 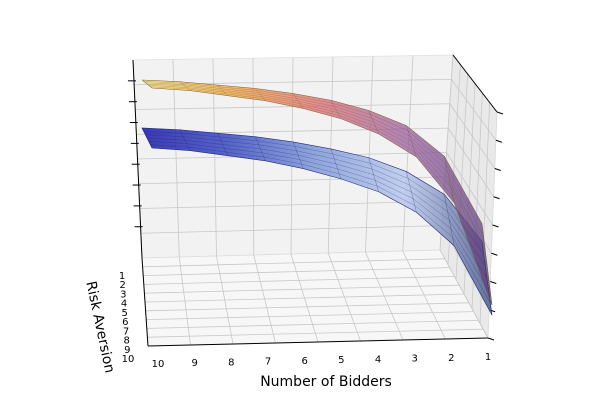 What do you see at coordinates (194, 363) in the screenshot?
I see `x-tick-label: 9` at bounding box center [194, 363].